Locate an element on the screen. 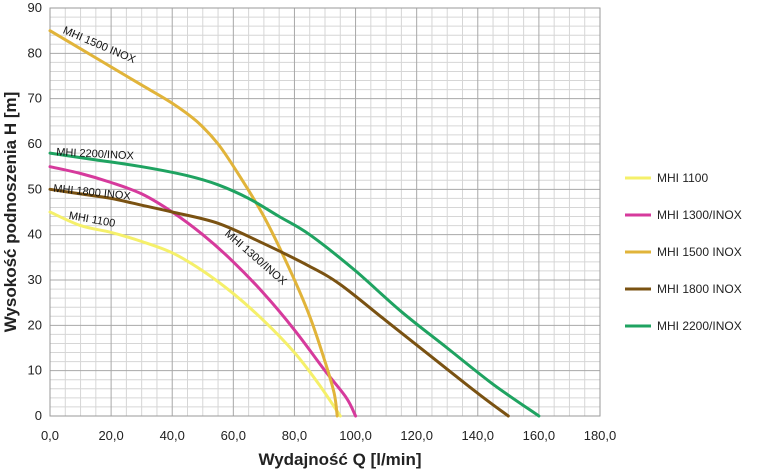  y-tick-label: 0 is located at coordinates (38, 415).